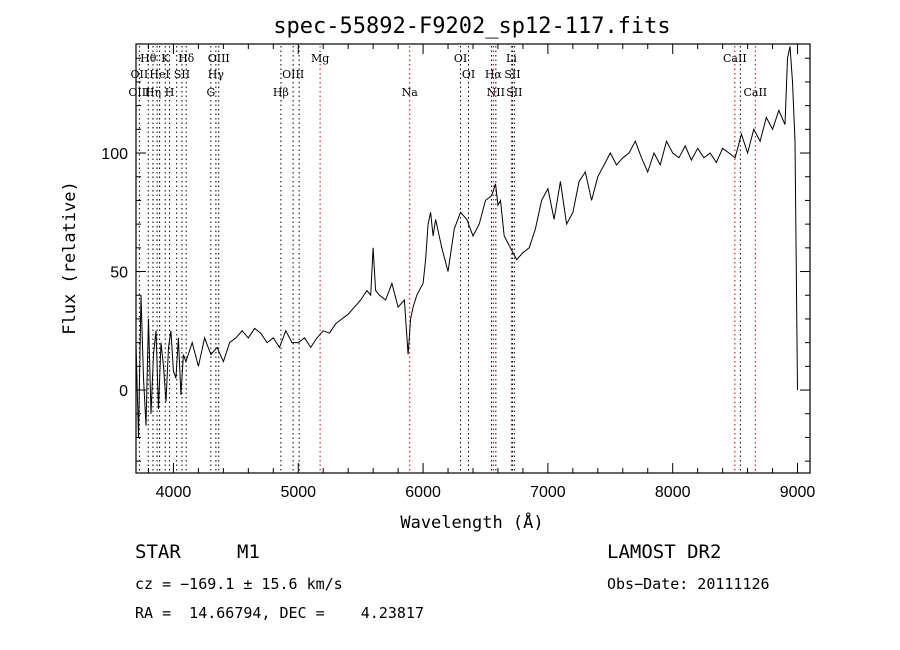 The image size is (900, 650). Describe the element at coordinates (511, 58) in the screenshot. I see `spectral-line-label: Li` at that location.